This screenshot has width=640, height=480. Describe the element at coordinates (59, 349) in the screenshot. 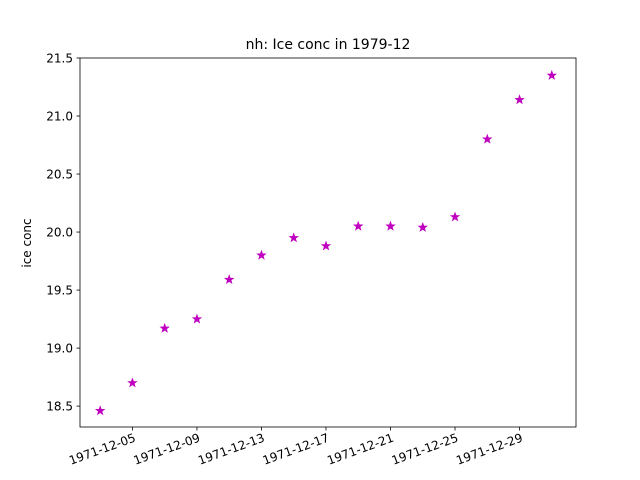

I see `y-tick-label: 19.0` at that location.